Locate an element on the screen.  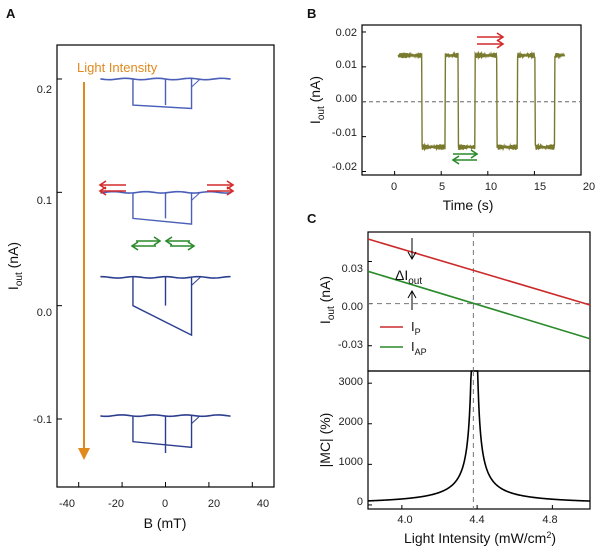
panel-c-top-ytick: -0.03 is located at coordinates (350, 345).